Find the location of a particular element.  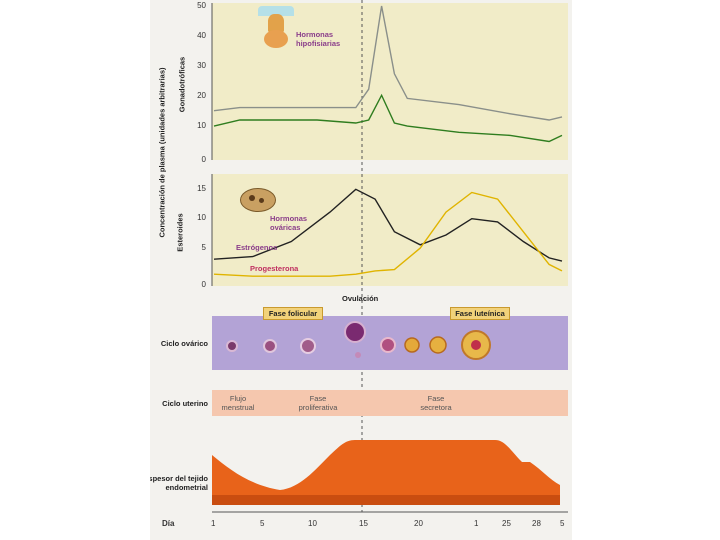

ovary-icon is located at coordinates (258, 200).